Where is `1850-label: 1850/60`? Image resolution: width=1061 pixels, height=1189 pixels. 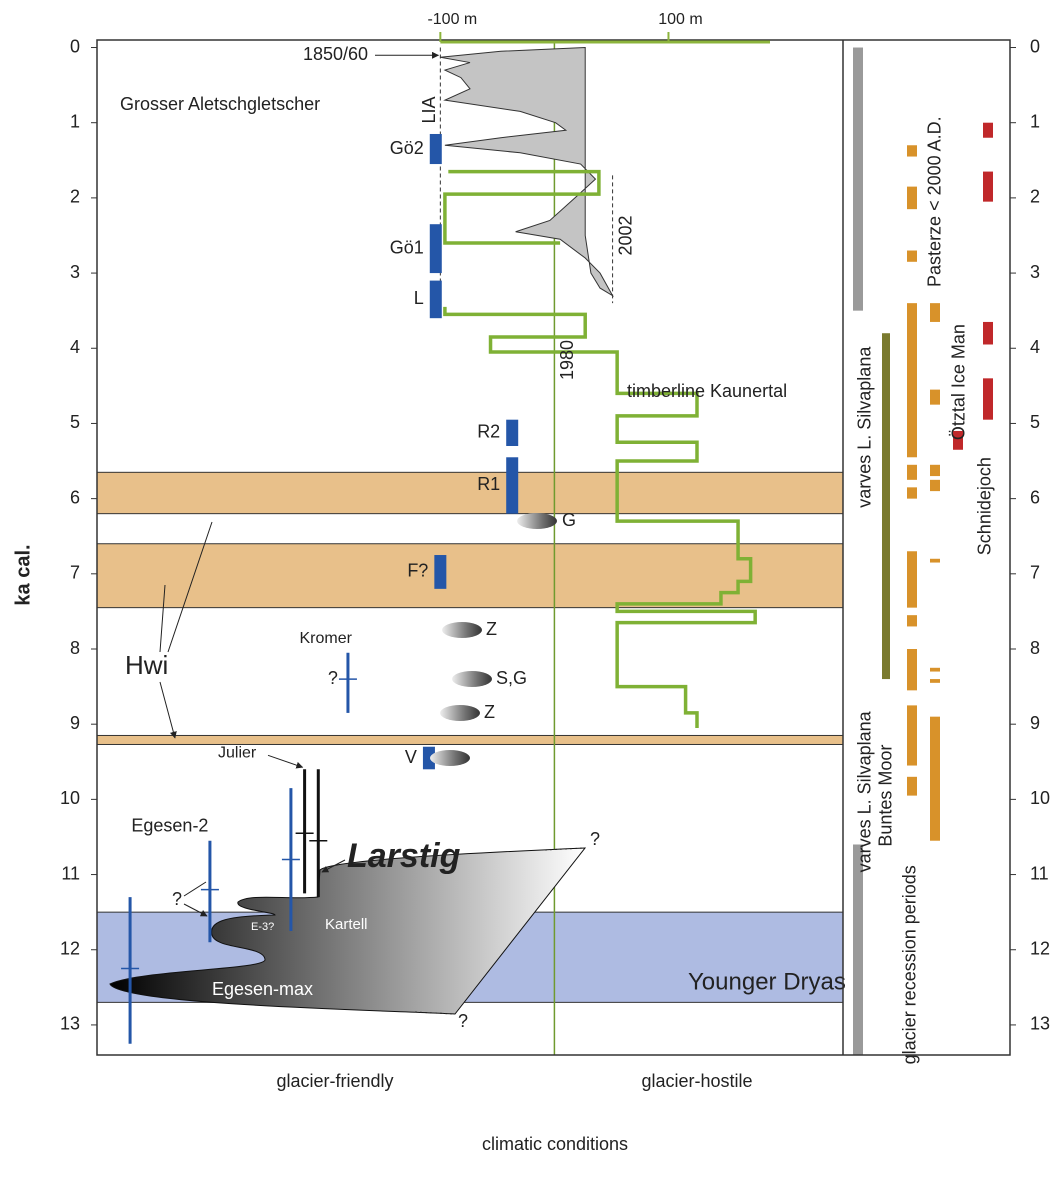 1850-label: 1850/60 is located at coordinates (335, 54).